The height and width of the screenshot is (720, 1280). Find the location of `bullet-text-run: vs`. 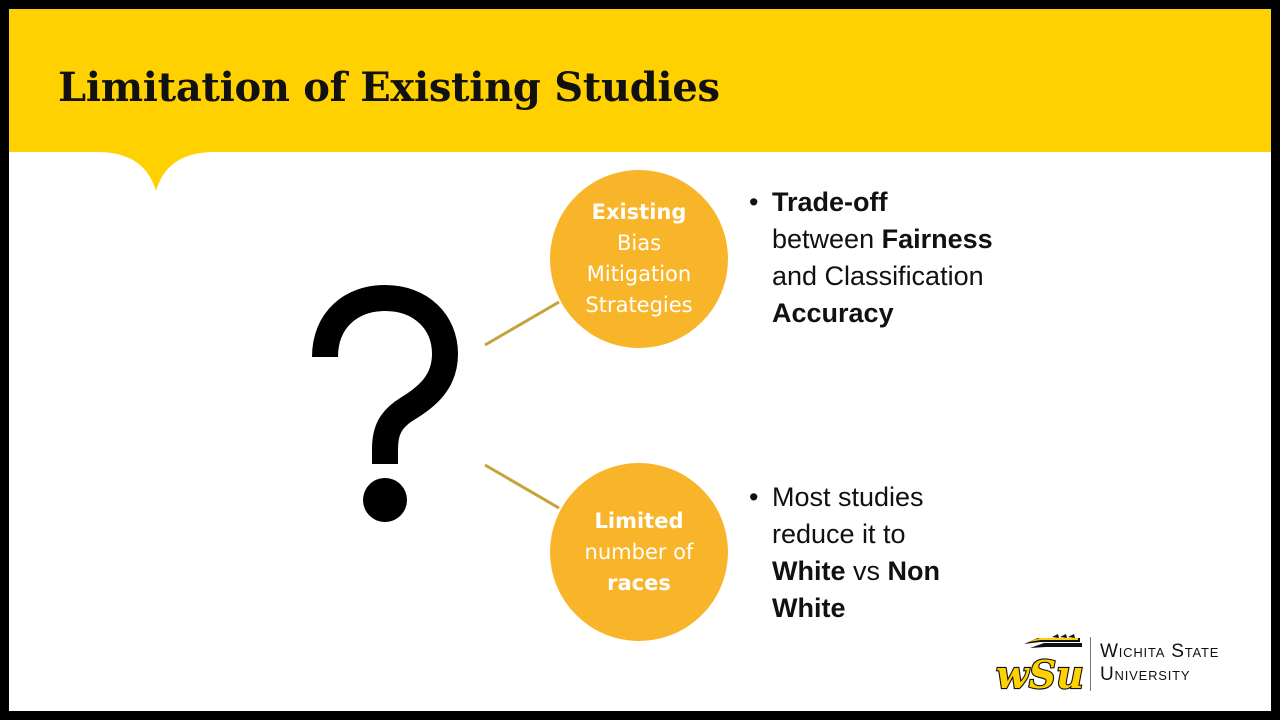

bullet-text-run: vs is located at coordinates (866, 571).